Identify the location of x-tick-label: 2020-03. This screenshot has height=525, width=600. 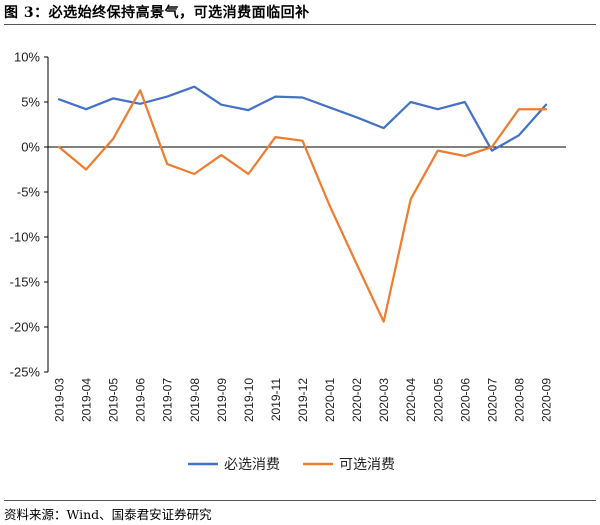
(384, 400).